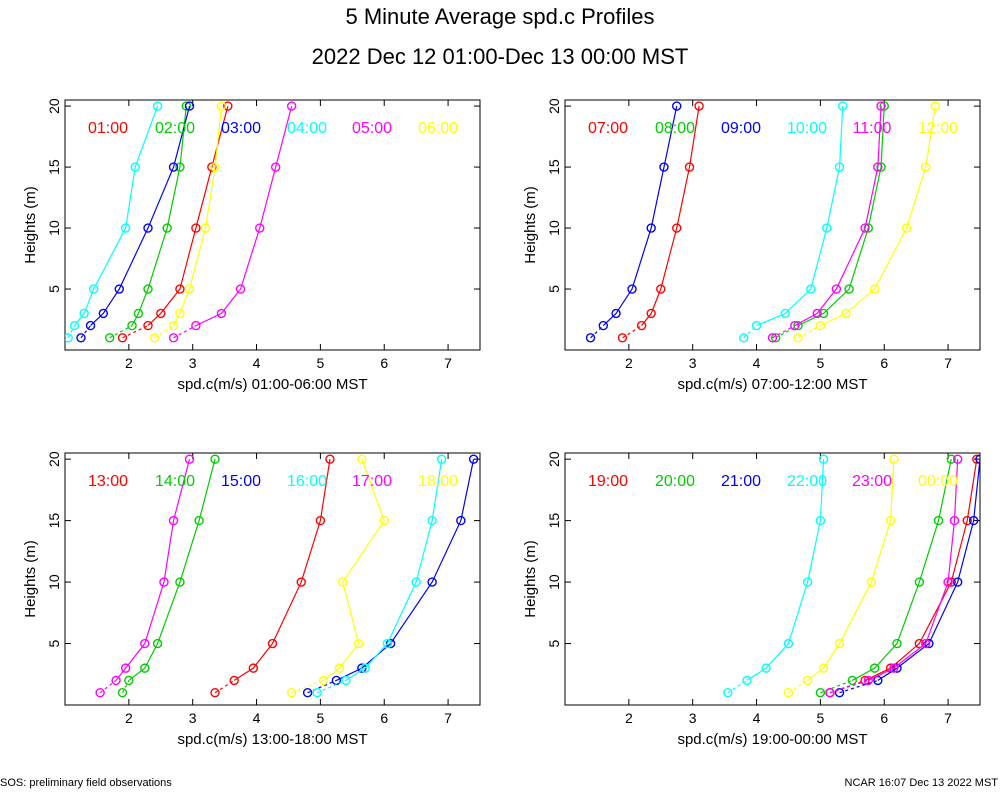  I want to click on legend-entry: 17:00, so click(372, 481).